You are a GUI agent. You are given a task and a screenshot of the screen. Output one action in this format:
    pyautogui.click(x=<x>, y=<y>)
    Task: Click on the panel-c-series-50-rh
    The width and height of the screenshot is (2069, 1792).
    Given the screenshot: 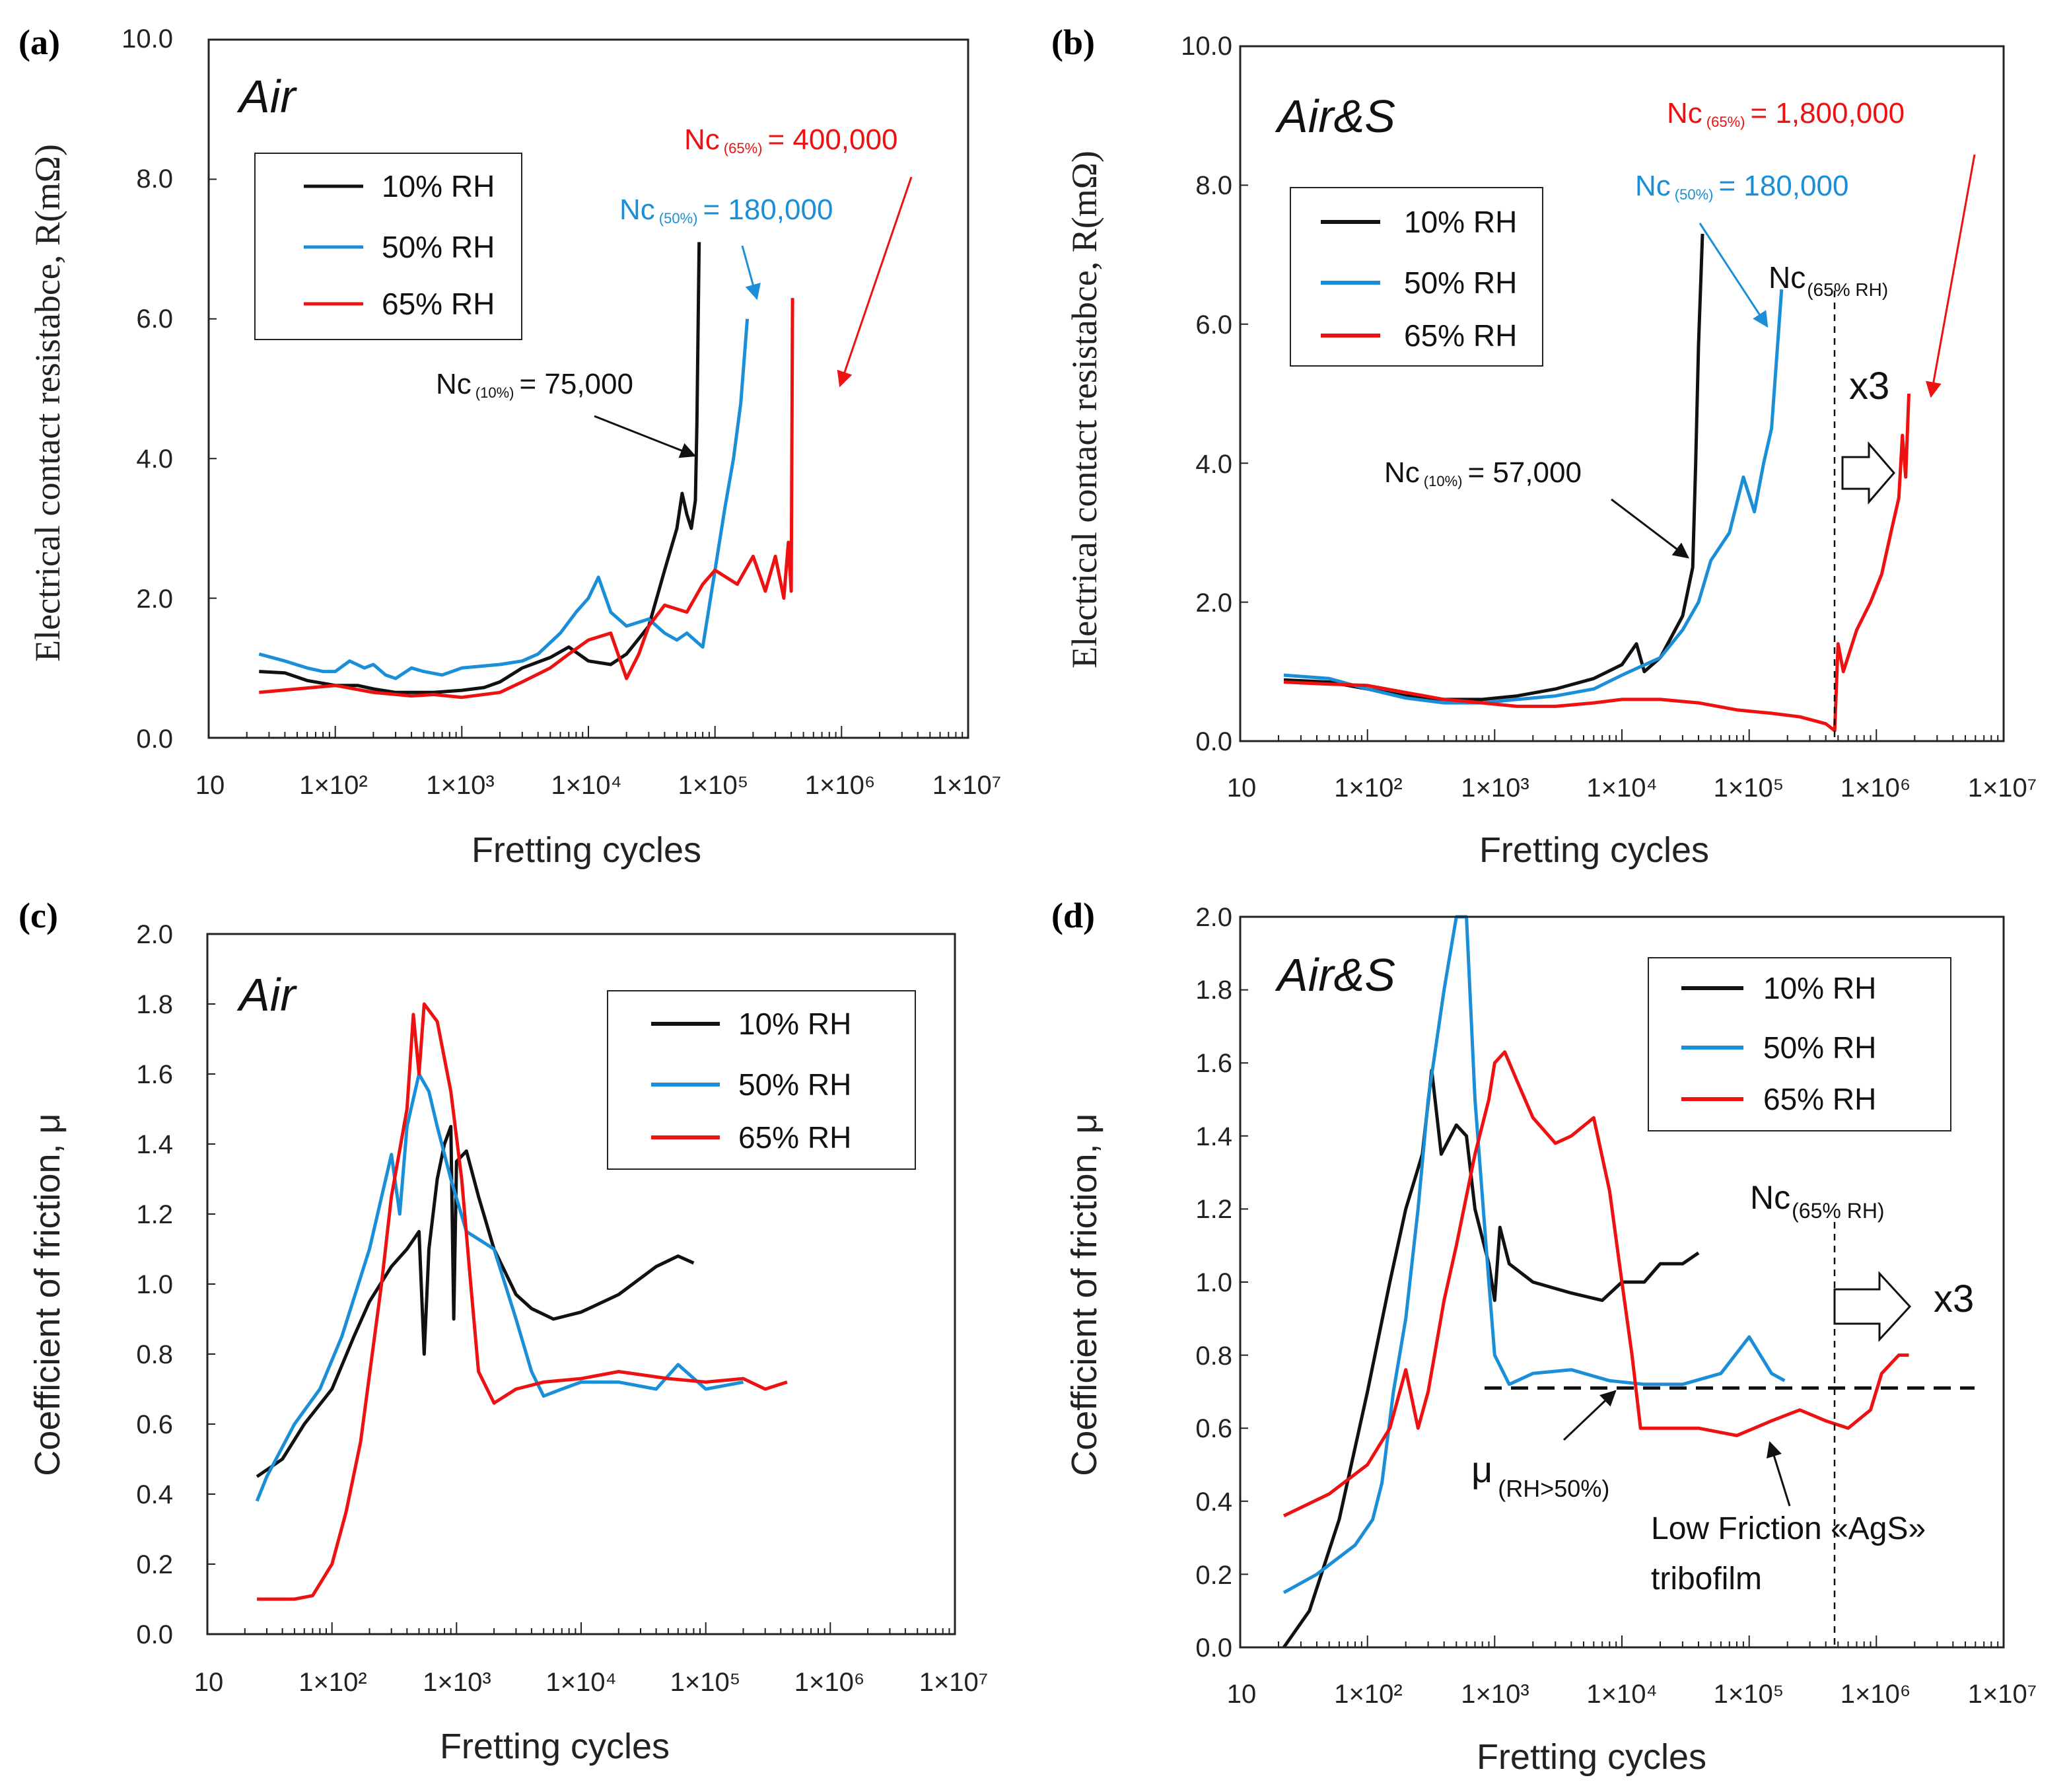 What is the action you would take?
    pyautogui.click(x=499, y=1287)
    